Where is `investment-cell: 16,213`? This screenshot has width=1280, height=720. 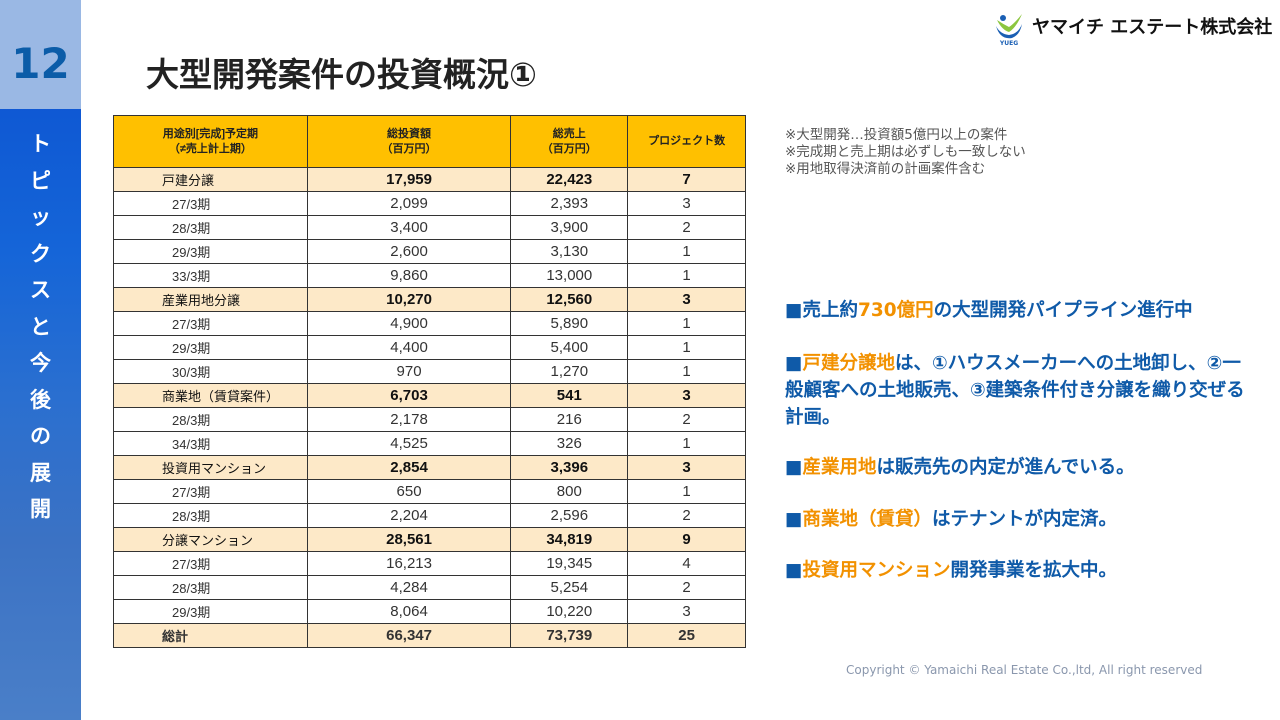
investment-cell: 16,213 is located at coordinates (409, 563).